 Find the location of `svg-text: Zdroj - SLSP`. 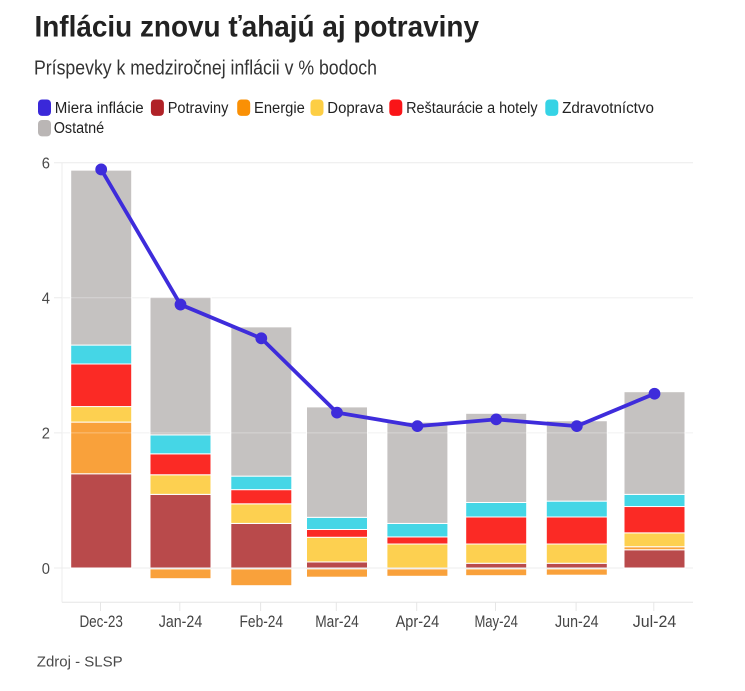

svg-text: Zdroj - SLSP is located at coordinates (80, 662).